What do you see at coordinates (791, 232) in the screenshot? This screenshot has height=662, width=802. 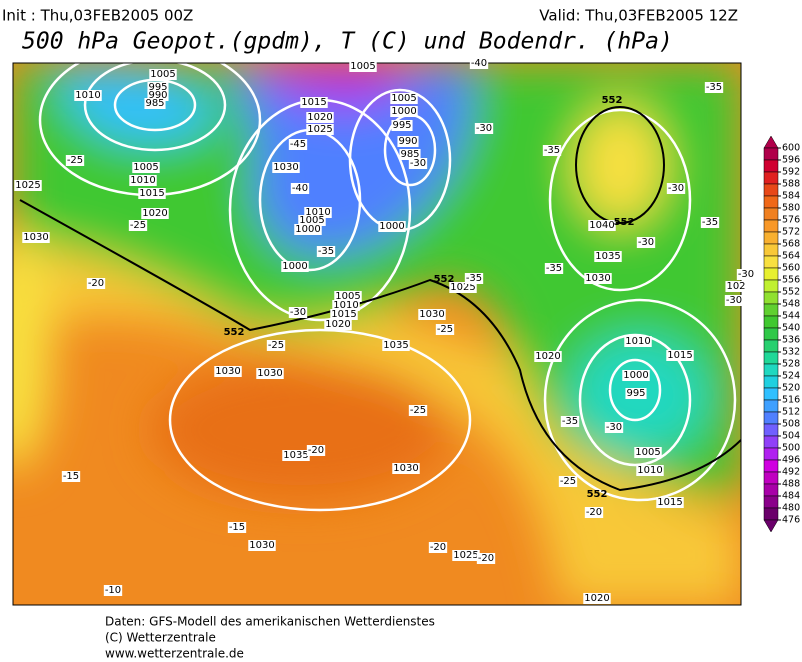 I see `colorbar-tick-label: 572` at bounding box center [791, 232].